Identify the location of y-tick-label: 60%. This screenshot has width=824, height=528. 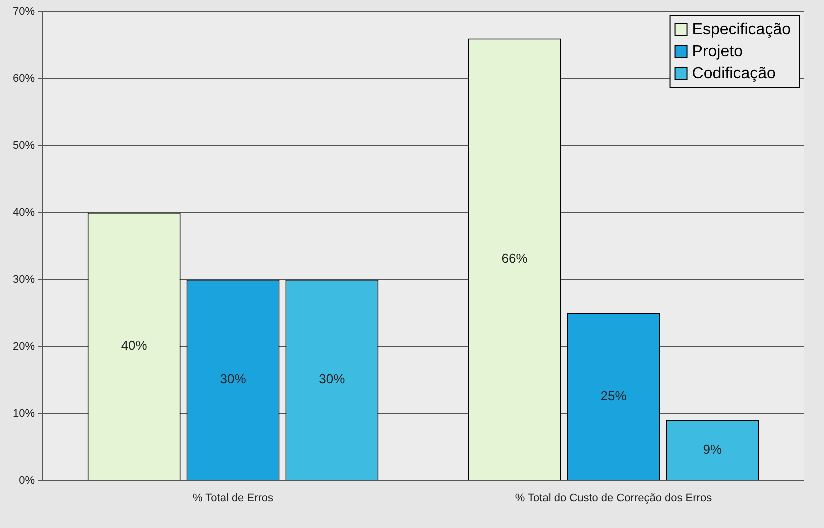
(24, 79).